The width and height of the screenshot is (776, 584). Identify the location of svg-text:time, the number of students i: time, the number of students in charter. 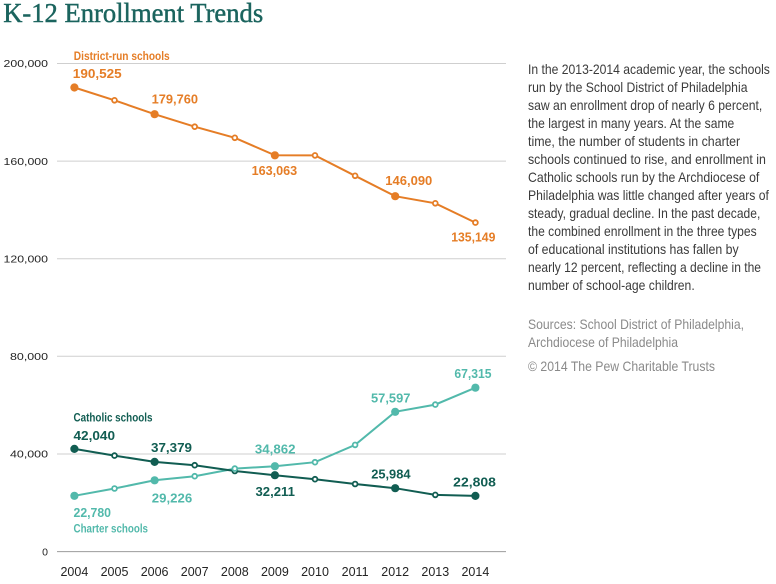
(634, 141).